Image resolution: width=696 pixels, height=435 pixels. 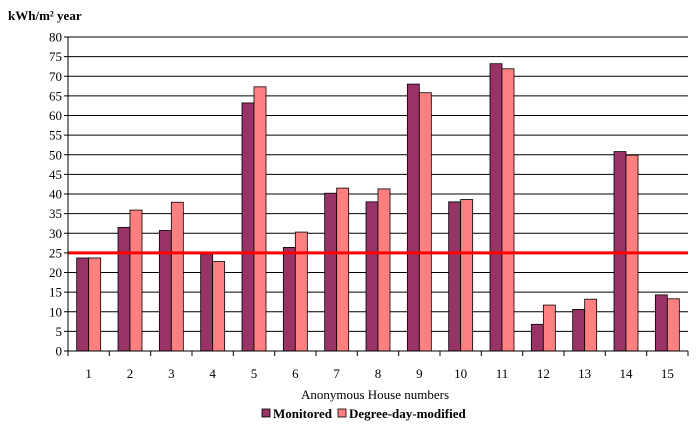 What do you see at coordinates (55, 115) in the screenshot?
I see `y-tick-label: 60` at bounding box center [55, 115].